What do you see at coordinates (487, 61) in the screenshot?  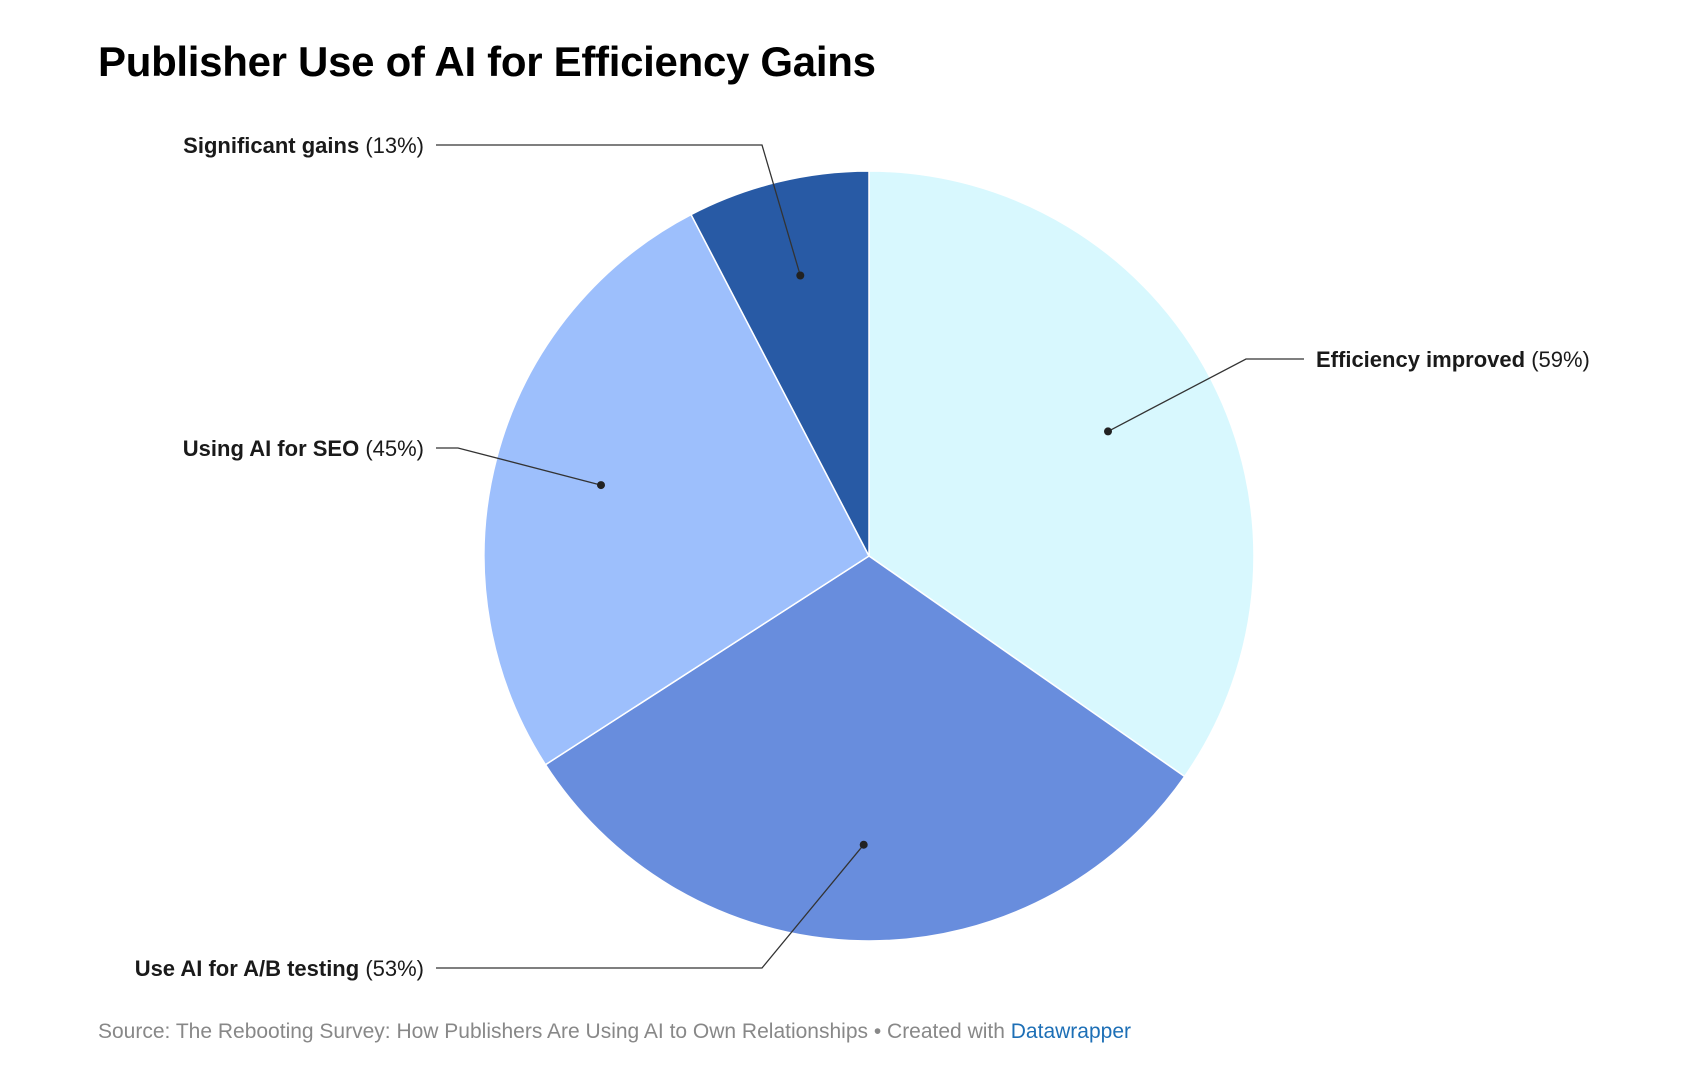 I see `chart-title: Publisher Use of AI for Efficiency Gains` at bounding box center [487, 61].